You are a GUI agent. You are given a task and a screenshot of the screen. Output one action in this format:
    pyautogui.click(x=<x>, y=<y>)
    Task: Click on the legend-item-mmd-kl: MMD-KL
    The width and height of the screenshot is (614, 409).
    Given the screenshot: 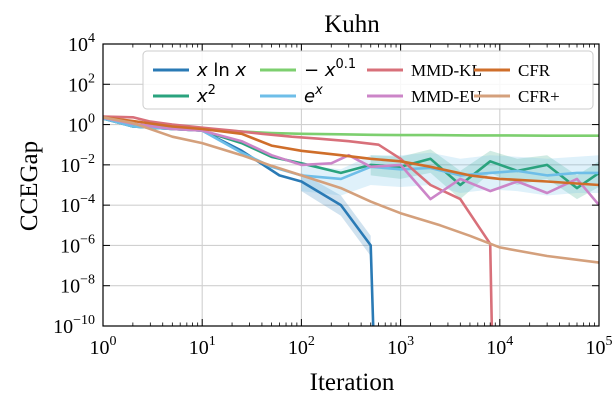 What is the action you would take?
    pyautogui.click(x=424, y=70)
    